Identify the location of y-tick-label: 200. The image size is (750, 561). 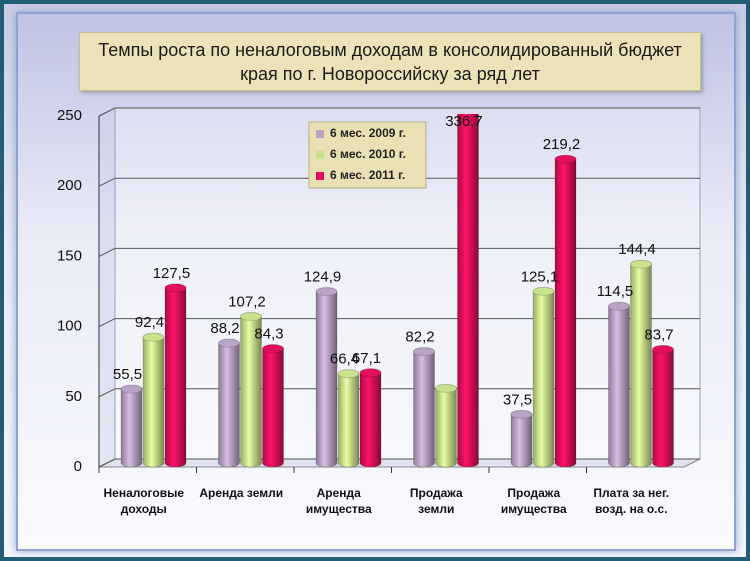
(69, 185).